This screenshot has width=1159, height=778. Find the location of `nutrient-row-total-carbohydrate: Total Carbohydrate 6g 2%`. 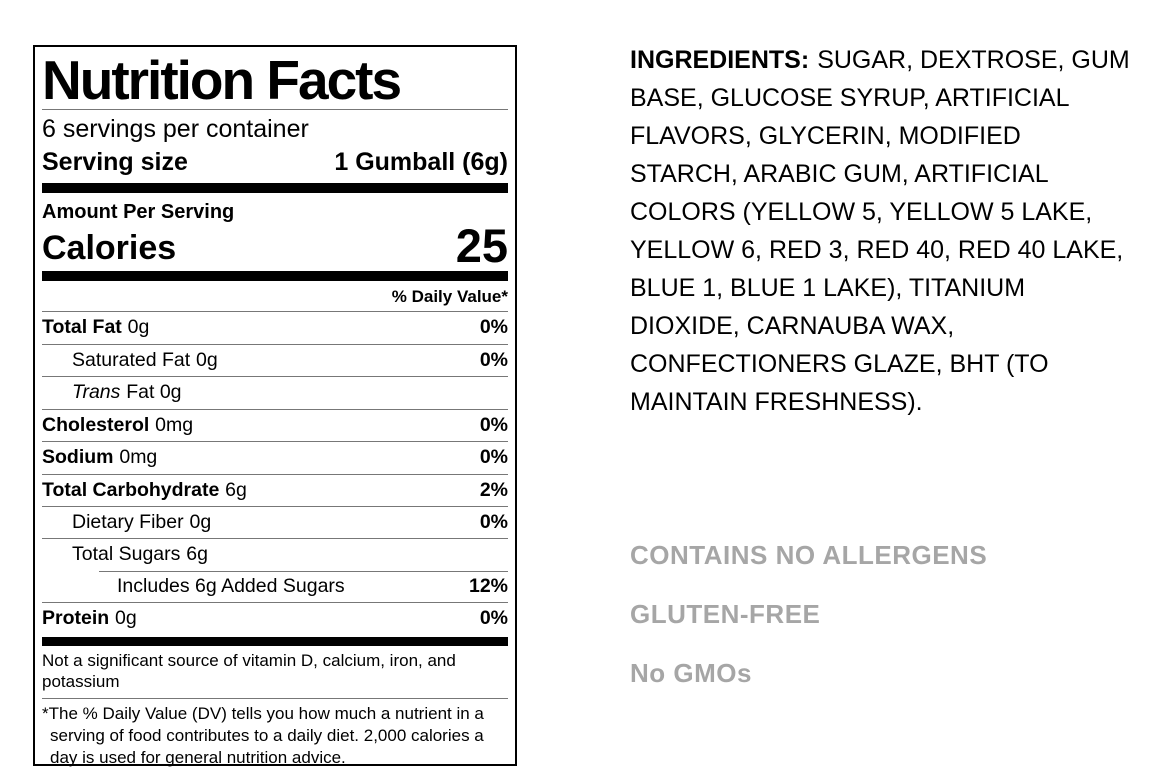

nutrient-row-total-carbohydrate: Total Carbohydrate 6g 2% is located at coordinates (275, 489).